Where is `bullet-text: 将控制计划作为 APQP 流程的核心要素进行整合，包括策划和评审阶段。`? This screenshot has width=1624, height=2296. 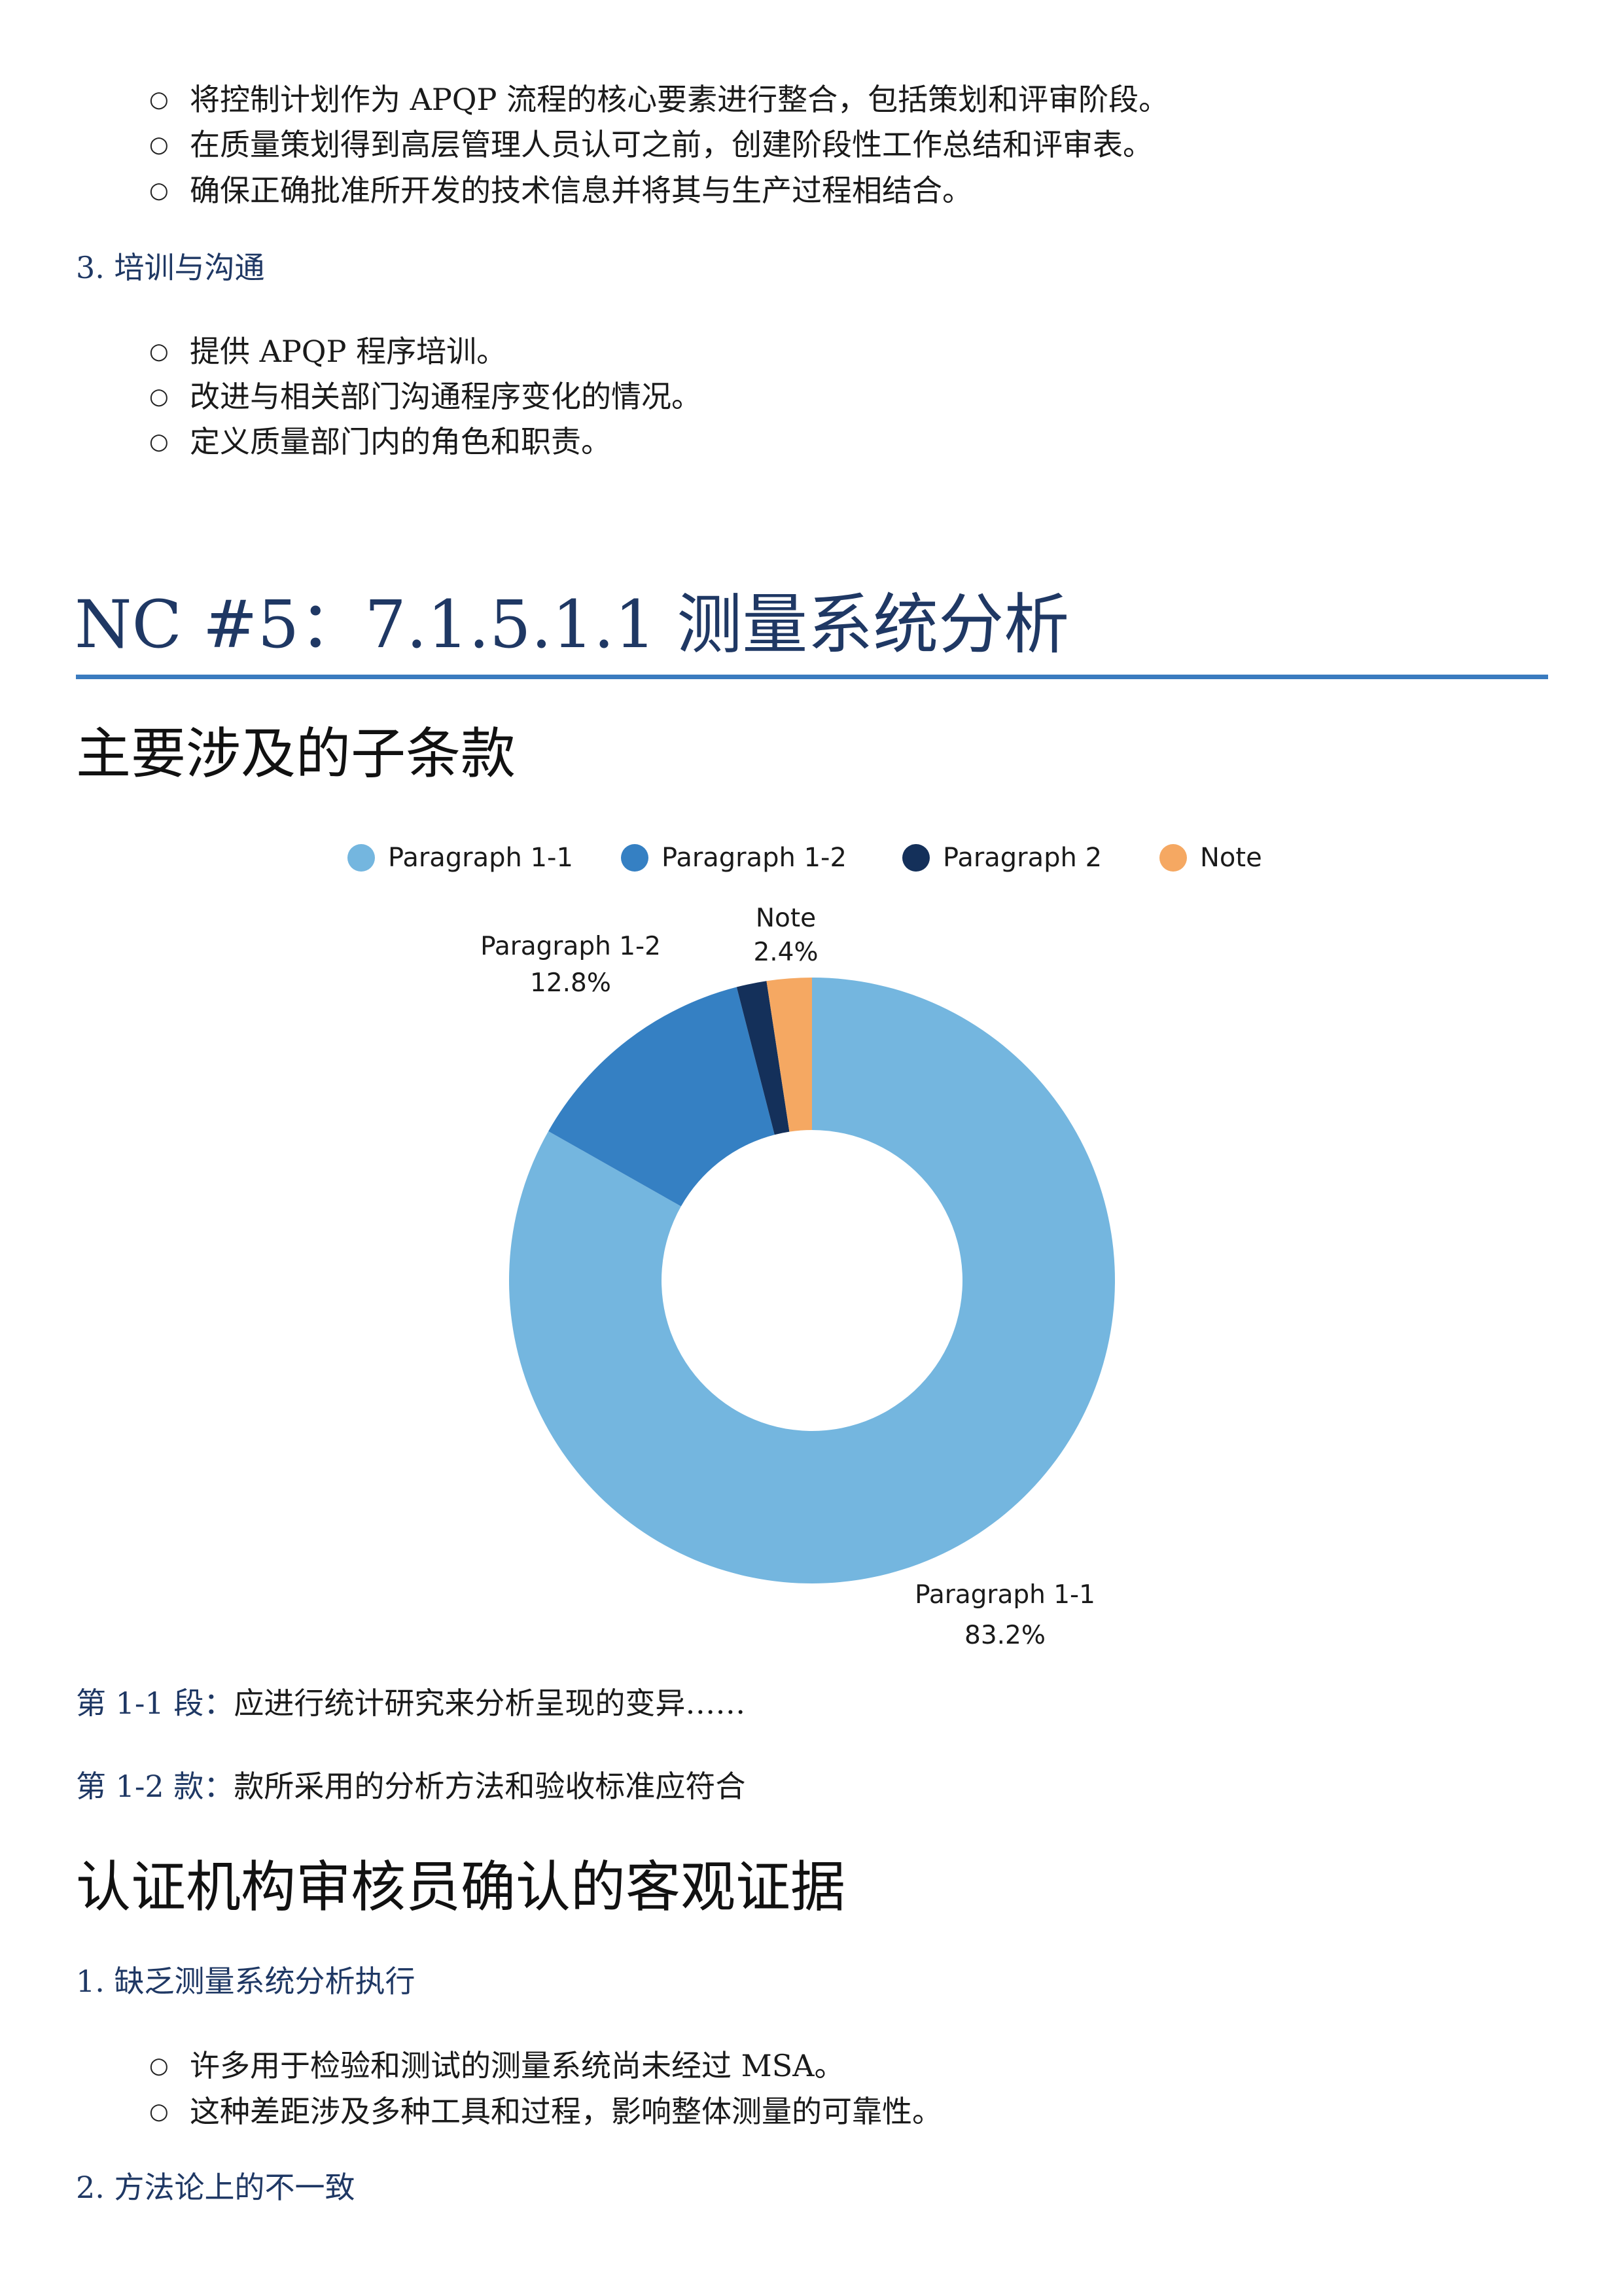
bullet-text: 将控制计划作为 APQP 流程的核心要素进行整合，包括策划和评审阶段。 is located at coordinates (679, 100).